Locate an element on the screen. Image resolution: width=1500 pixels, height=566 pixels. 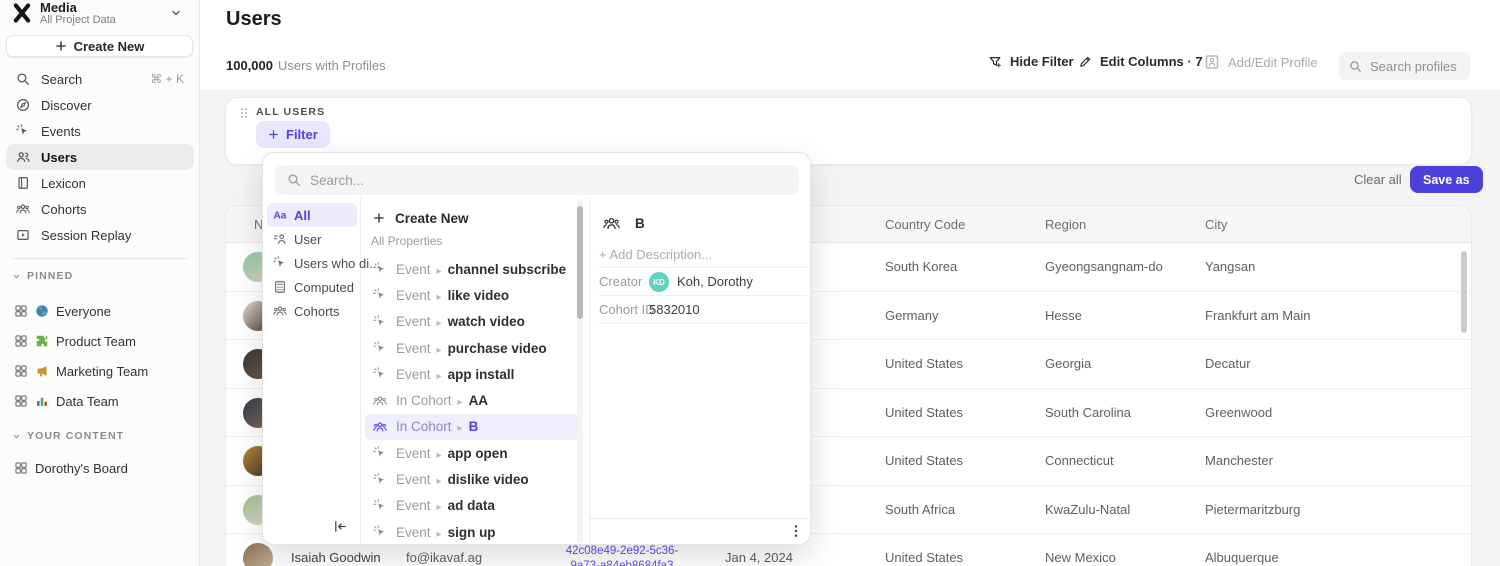
hide-filter-button: Hide Filter is located at coordinates (1031, 61).